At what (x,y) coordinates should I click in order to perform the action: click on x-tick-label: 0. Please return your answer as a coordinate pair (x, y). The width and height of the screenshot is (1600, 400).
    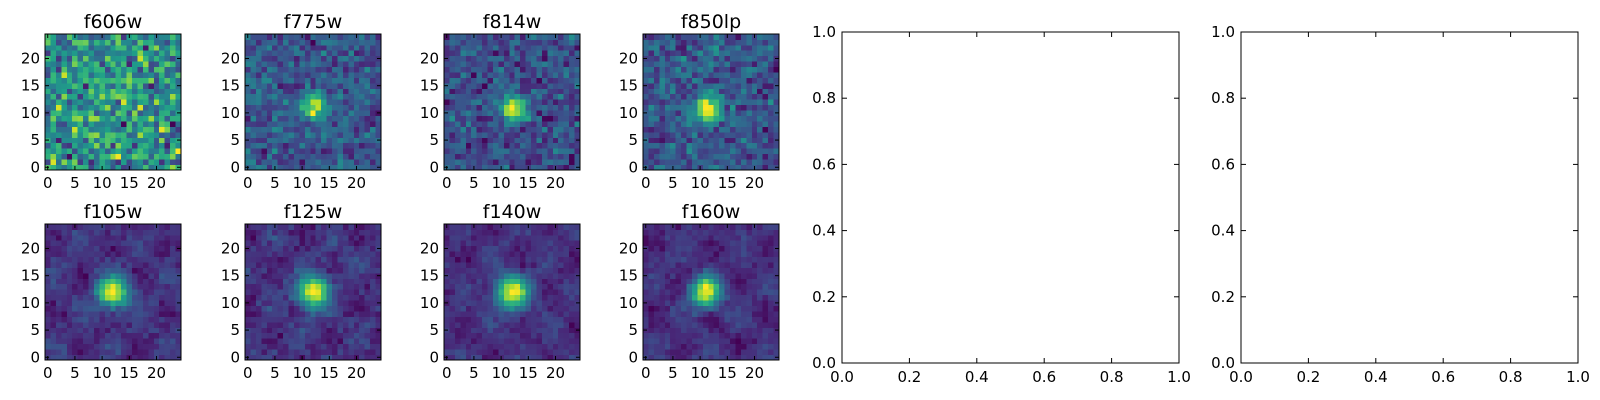
    Looking at the image, I should click on (48, 373).